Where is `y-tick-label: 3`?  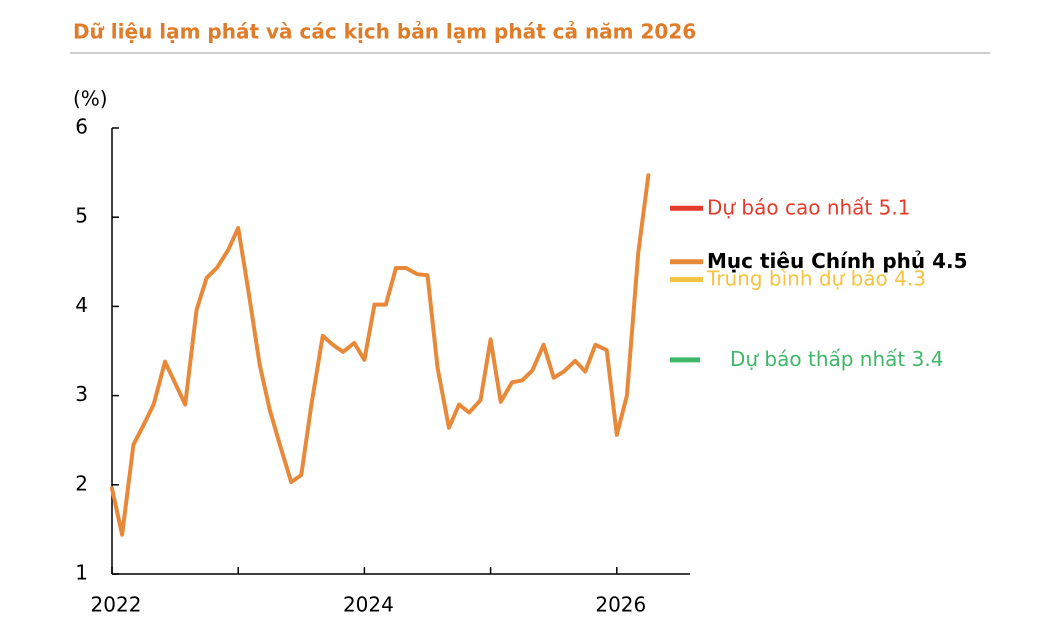 y-tick-label: 3 is located at coordinates (81, 394).